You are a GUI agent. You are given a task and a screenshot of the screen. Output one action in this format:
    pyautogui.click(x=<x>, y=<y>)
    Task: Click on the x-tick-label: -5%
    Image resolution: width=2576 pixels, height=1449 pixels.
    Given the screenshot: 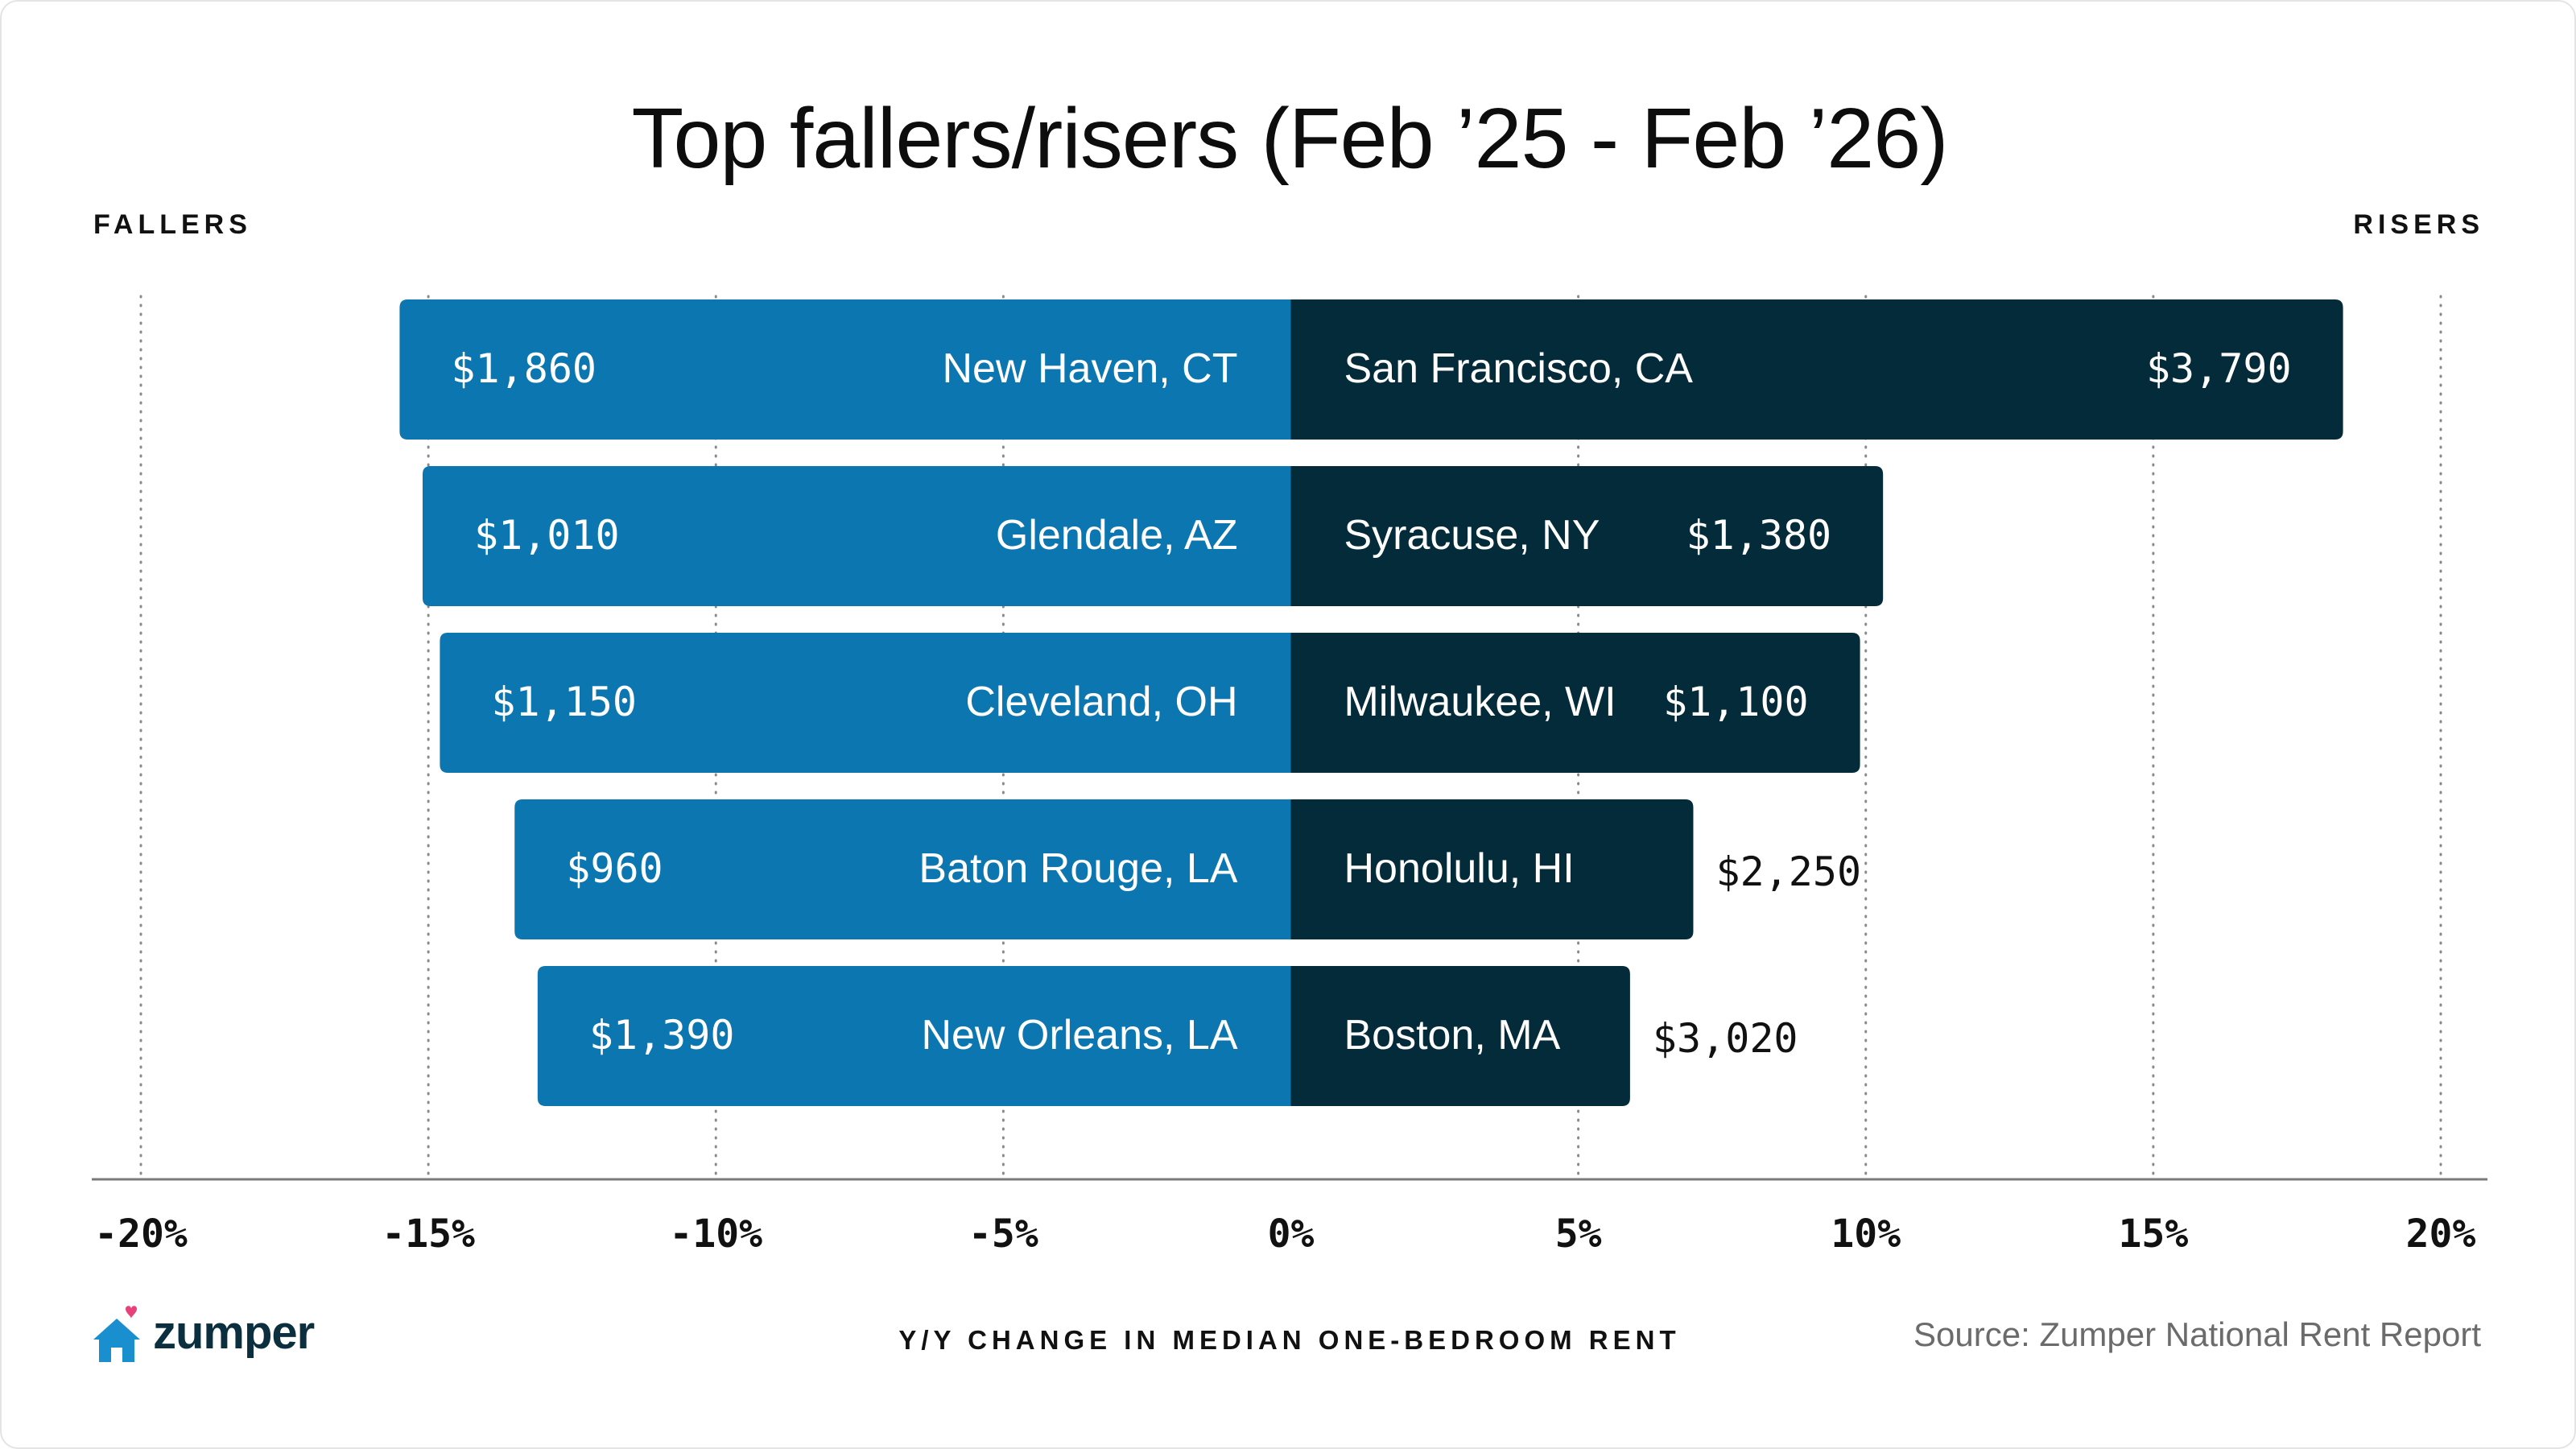 What is the action you would take?
    pyautogui.click(x=1003, y=1234)
    